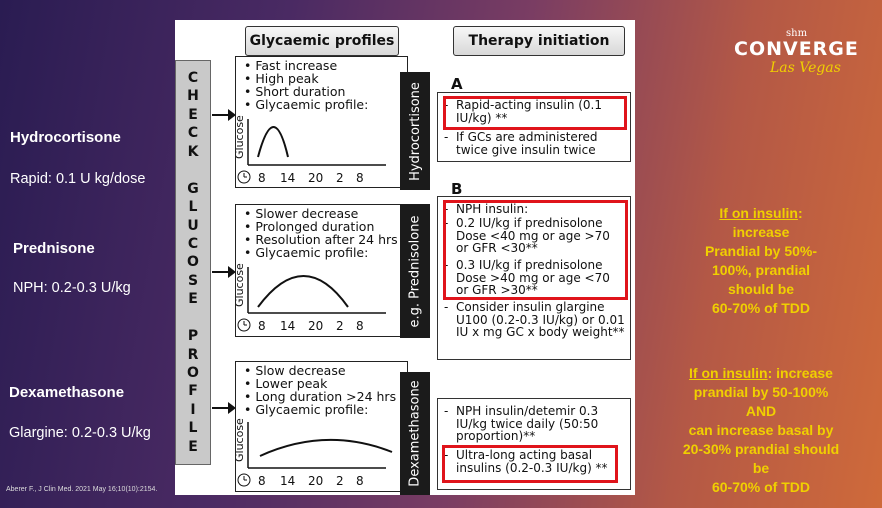 The width and height of the screenshot is (882, 508). I want to click on logo-converge: CONVERGE, so click(796, 49).